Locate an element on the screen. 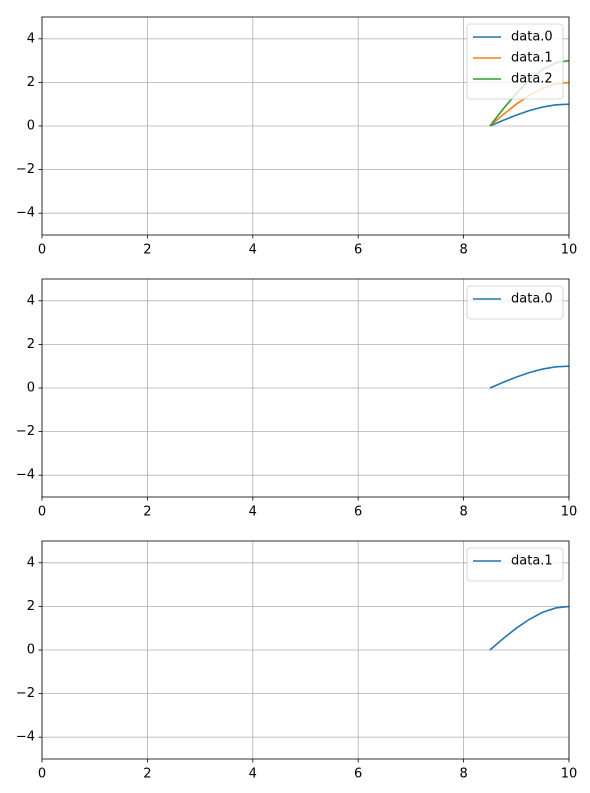  legend: data.1 is located at coordinates (515, 564).